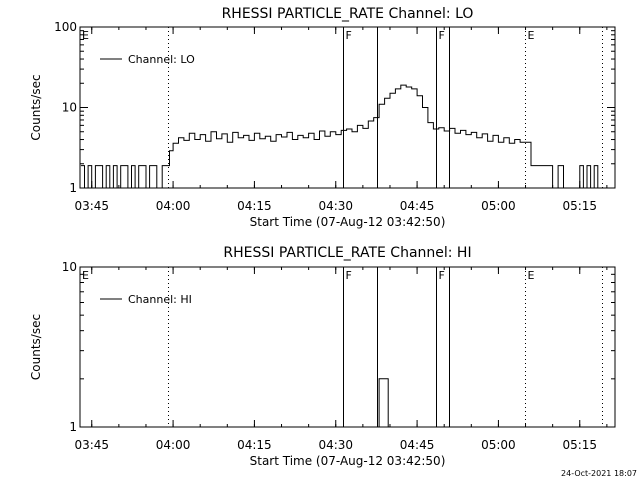  I want to click on legend-label: Channel: LO, so click(161, 59).